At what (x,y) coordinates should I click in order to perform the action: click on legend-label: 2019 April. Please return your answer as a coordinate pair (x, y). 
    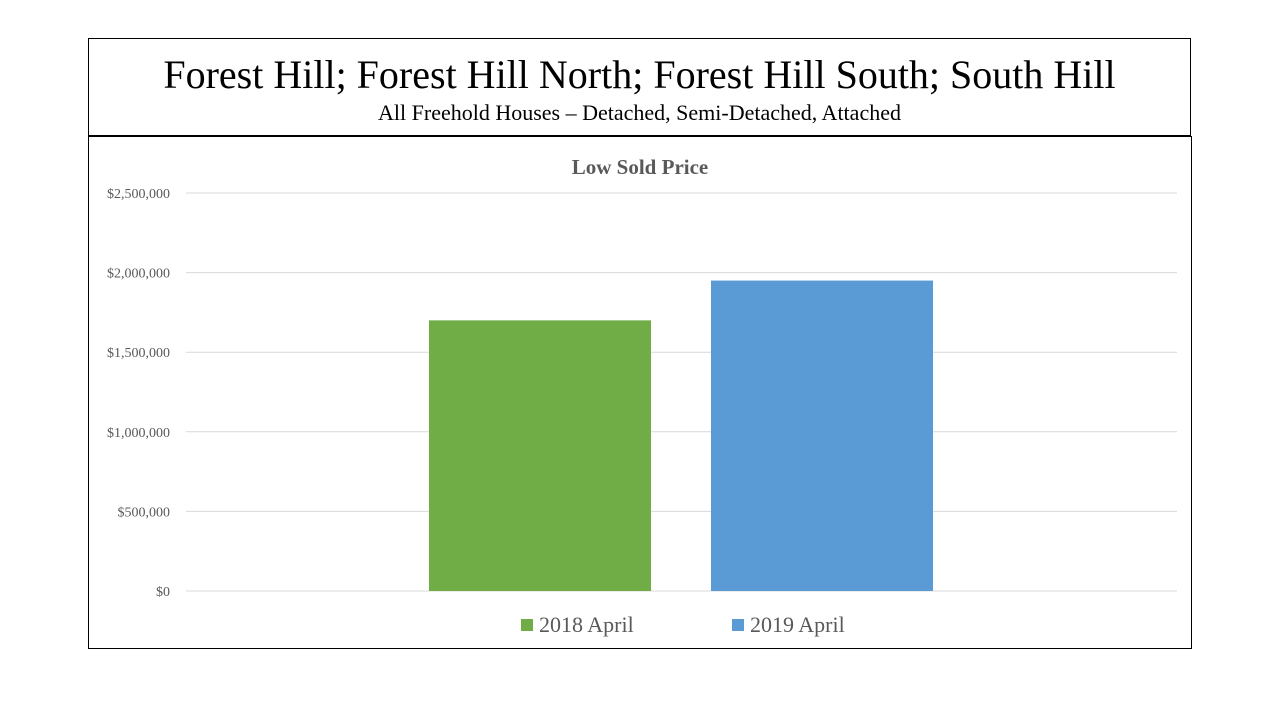
    Looking at the image, I should click on (797, 624).